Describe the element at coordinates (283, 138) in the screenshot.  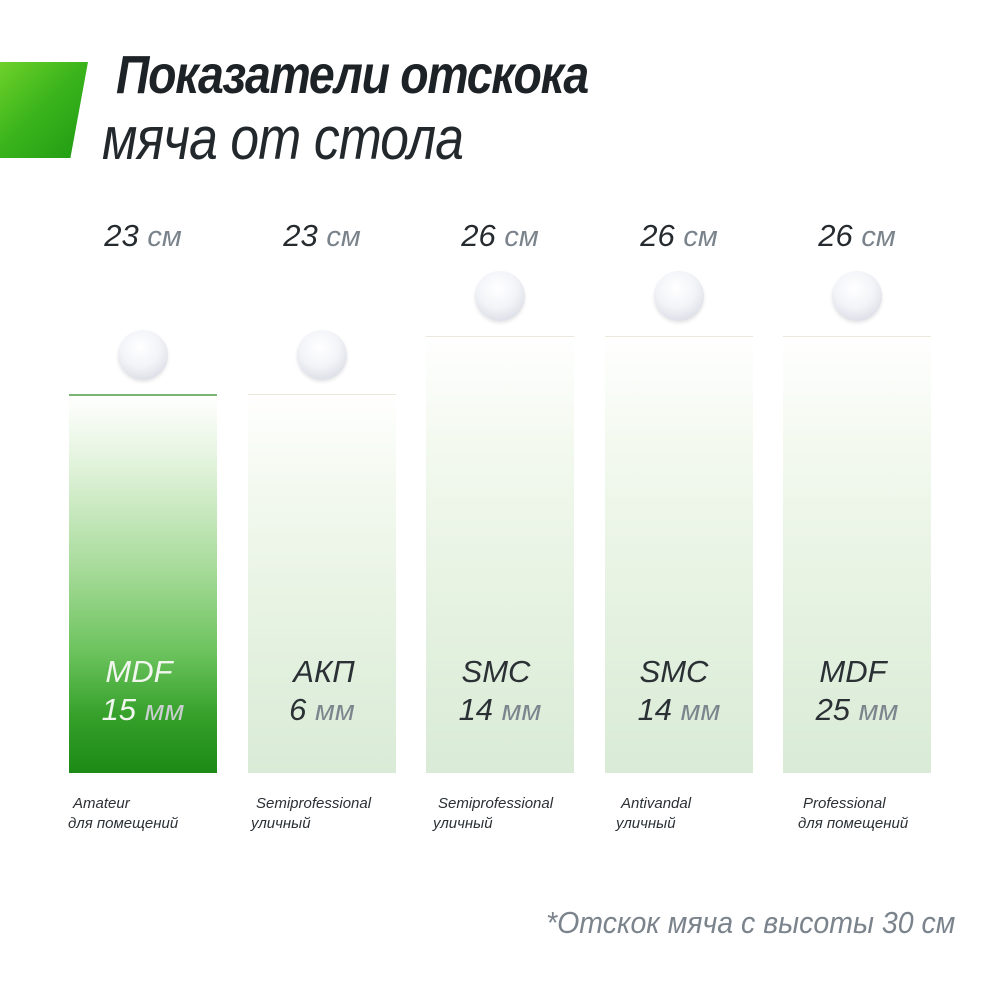
I see `title-line-2: мяча от стола` at that location.